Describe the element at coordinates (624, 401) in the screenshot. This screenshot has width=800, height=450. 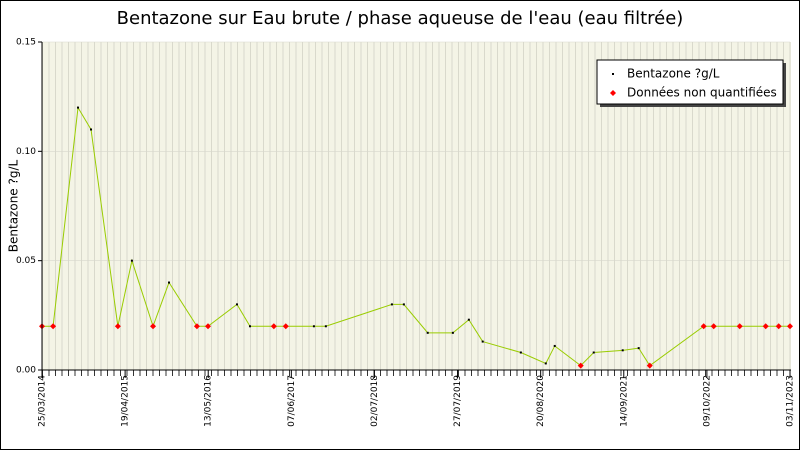
I see `x-tick-label: 14/09/2021` at that location.